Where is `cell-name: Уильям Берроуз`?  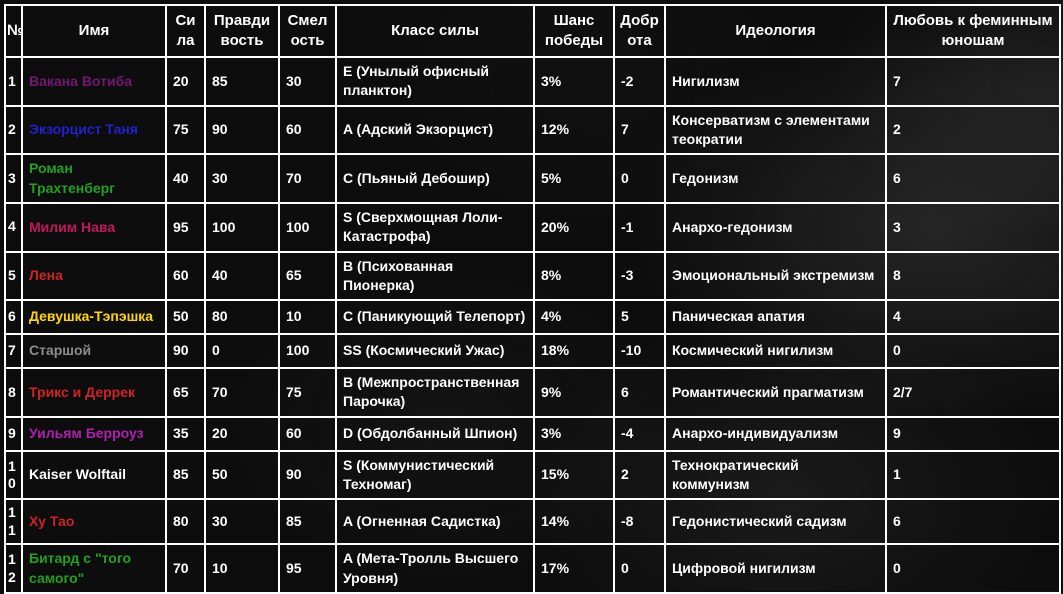
cell-name: Уильям Берроуз is located at coordinates (94, 433).